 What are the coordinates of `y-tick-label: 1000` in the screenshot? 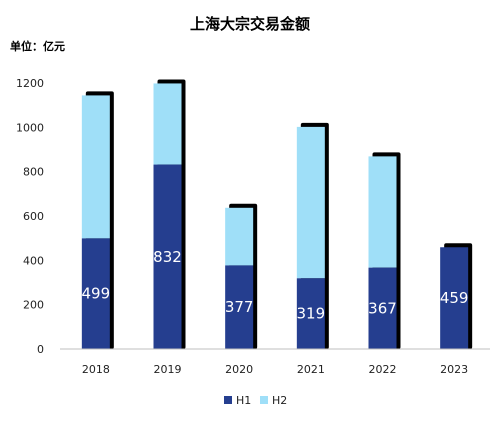 It's located at (30, 127).